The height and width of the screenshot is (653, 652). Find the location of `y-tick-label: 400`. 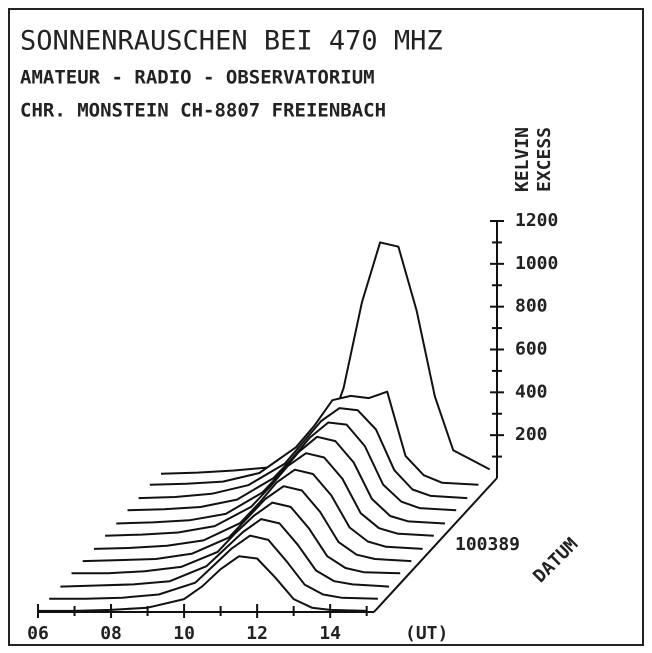

y-tick-label: 400 is located at coordinates (531, 391).